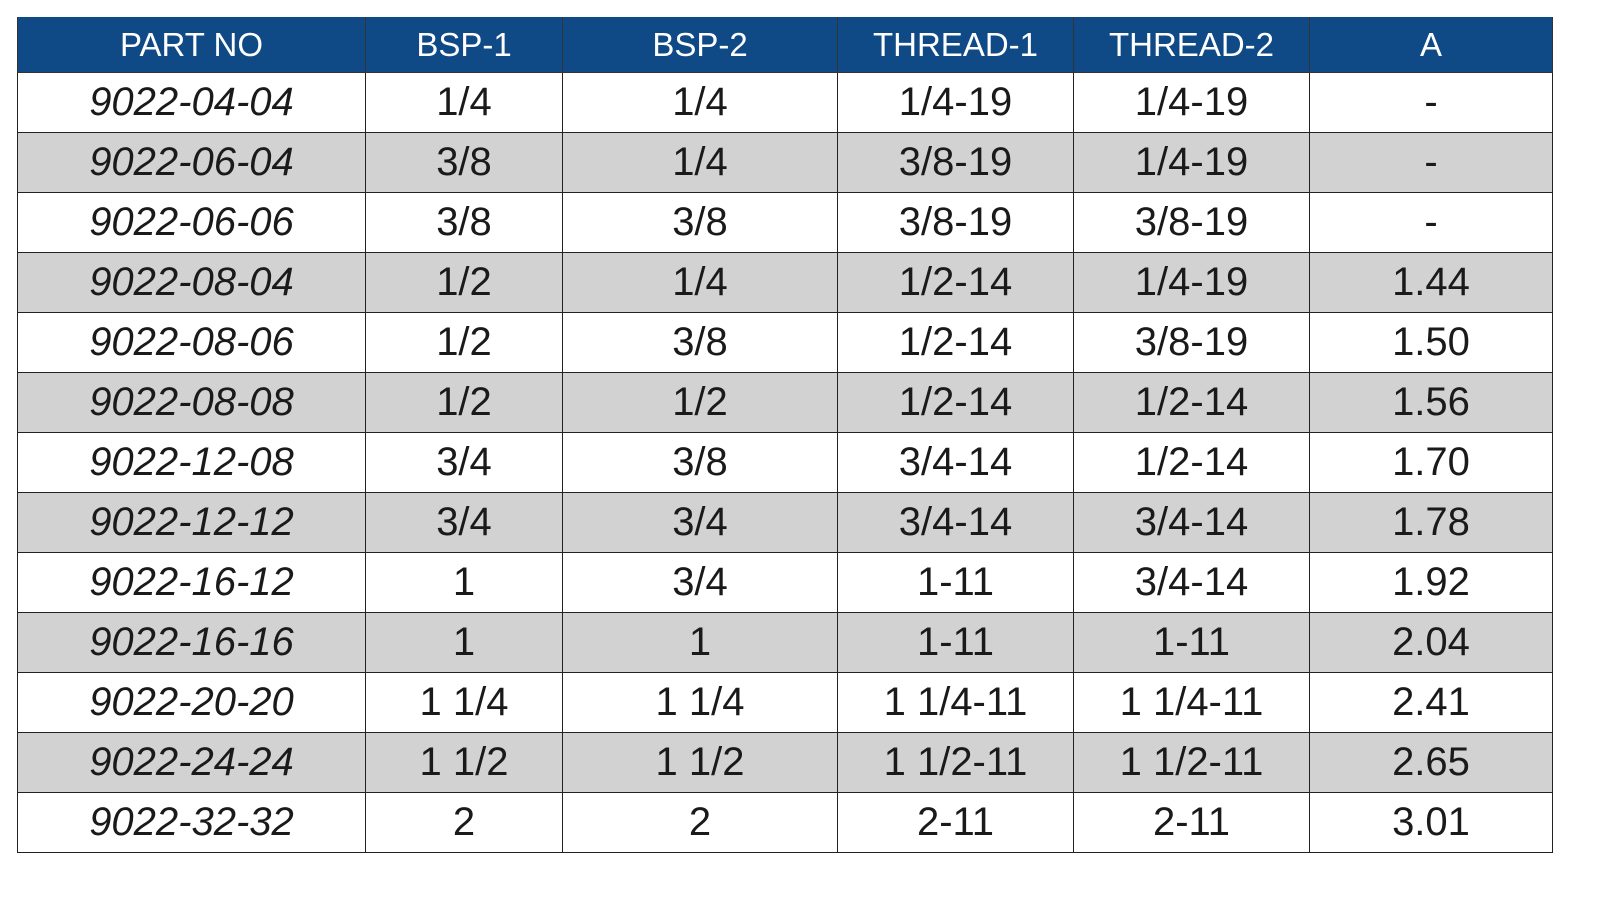 The image size is (1600, 899). Describe the element at coordinates (1431, 762) in the screenshot. I see `cell-a: 2.65` at that location.